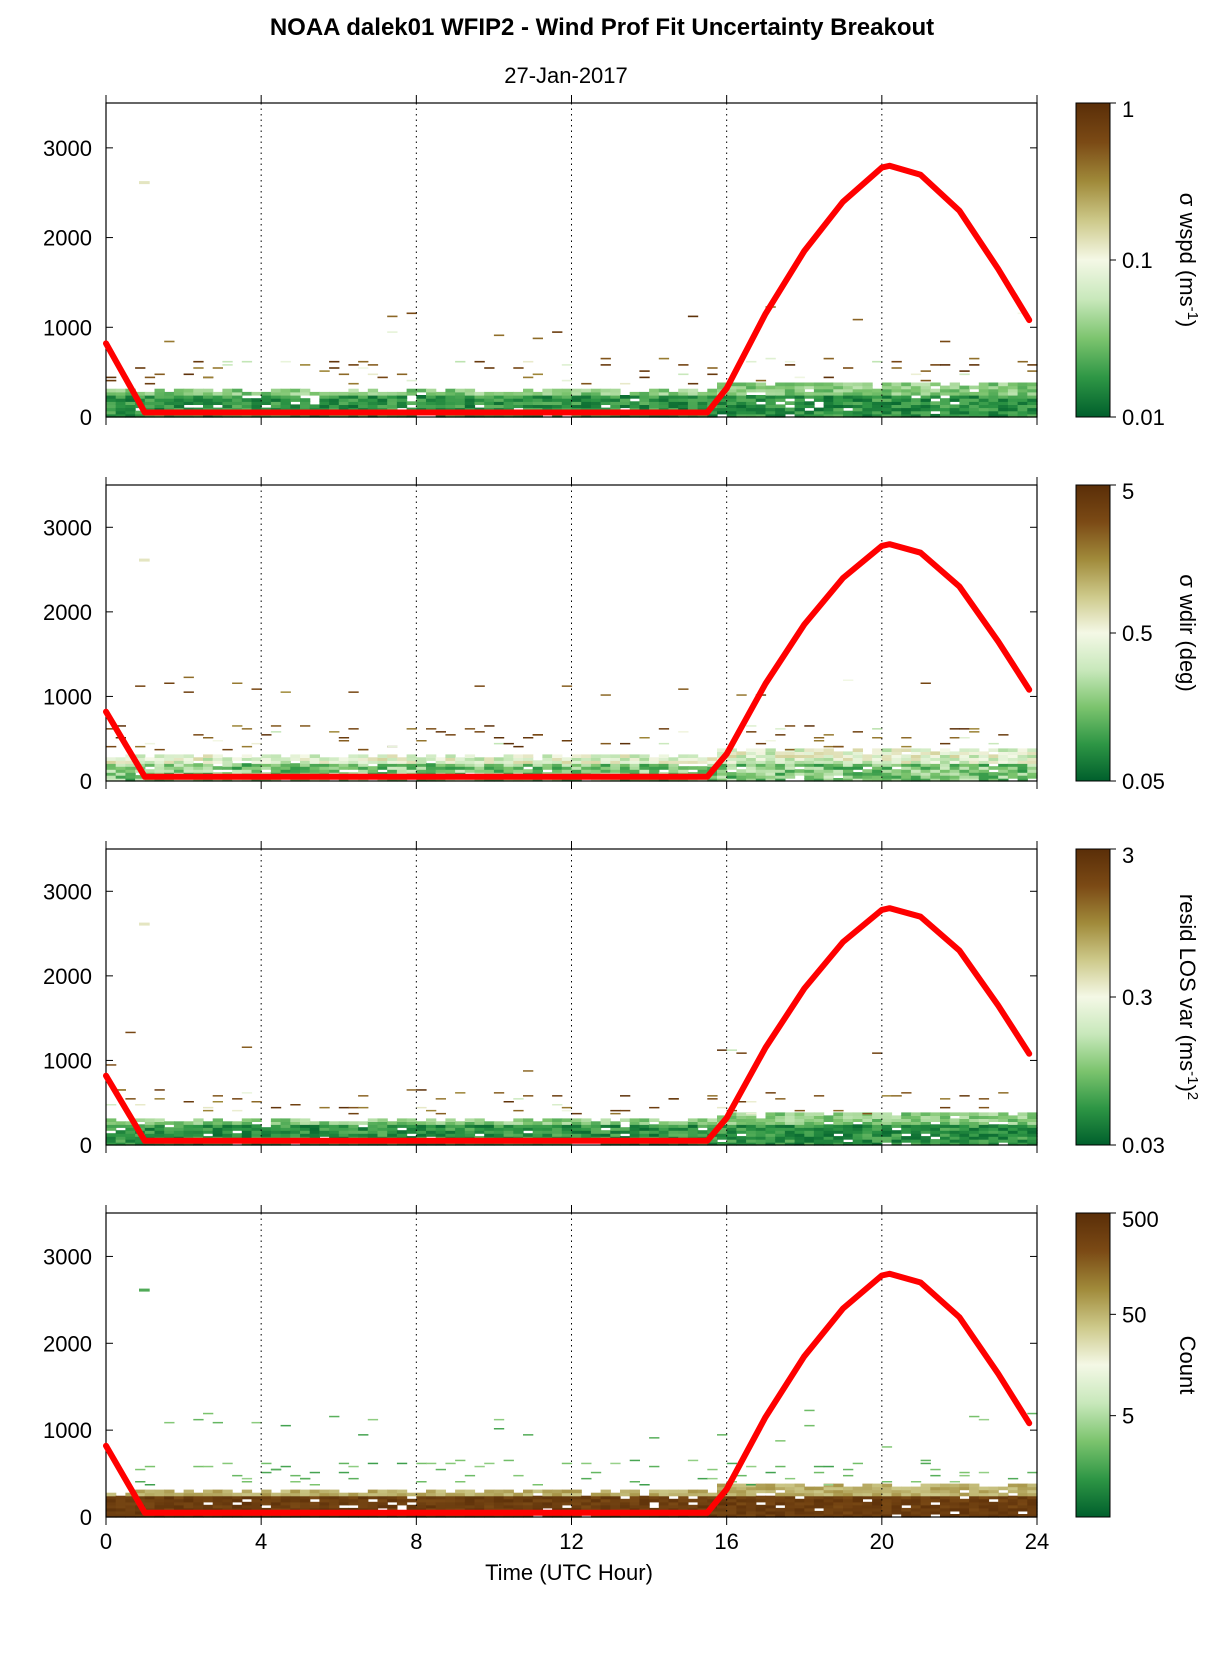 The image size is (1227, 1655). Describe the element at coordinates (67, 1060) in the screenshot. I see `y-tick-label: 1000` at that location.